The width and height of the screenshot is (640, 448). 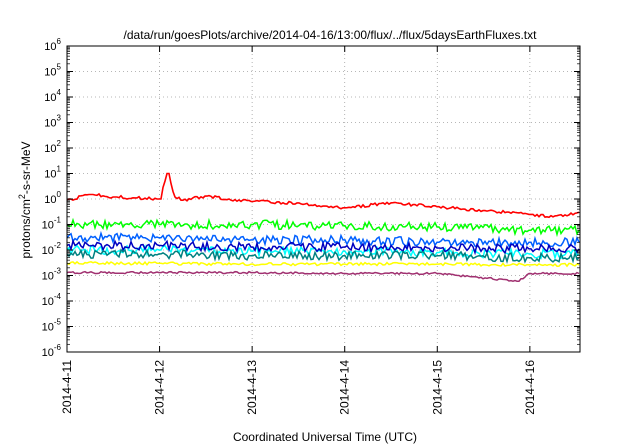 I want to click on x-tick-label: 2014-4-15, so click(x=437, y=387).